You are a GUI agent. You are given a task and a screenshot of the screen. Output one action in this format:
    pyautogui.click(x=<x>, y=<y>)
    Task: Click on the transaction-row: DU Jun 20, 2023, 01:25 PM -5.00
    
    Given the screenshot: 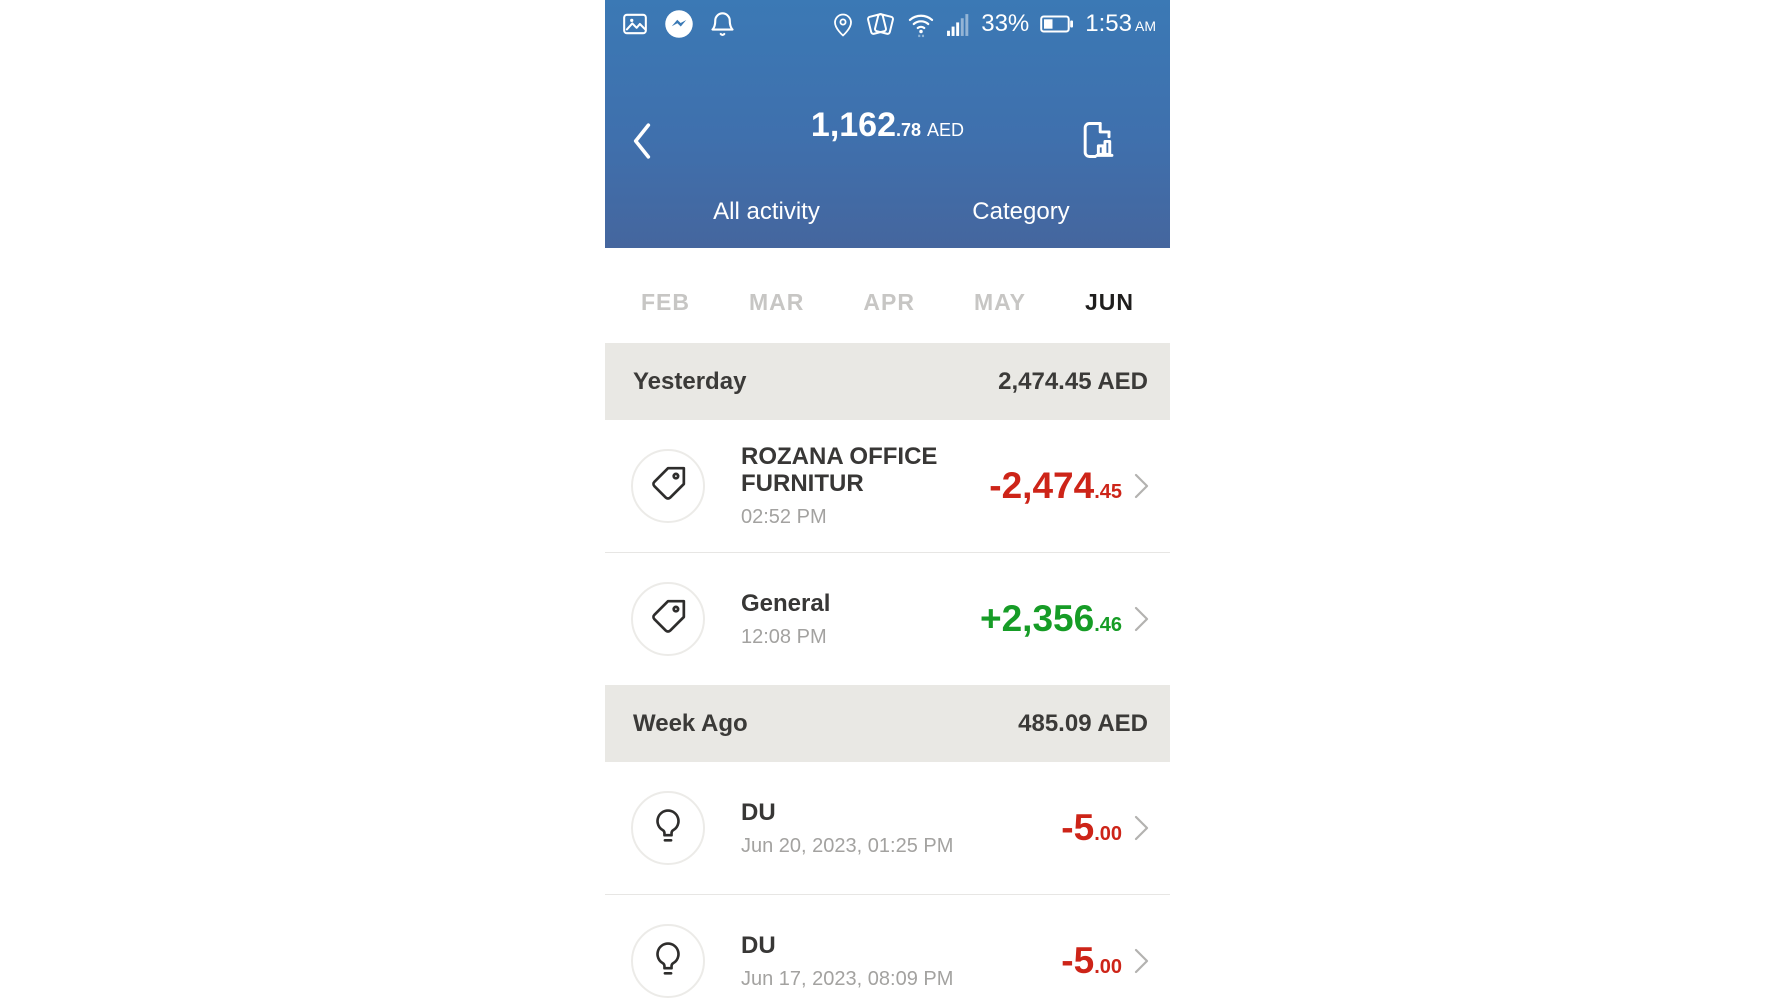 What is the action you would take?
    pyautogui.click(x=887, y=828)
    